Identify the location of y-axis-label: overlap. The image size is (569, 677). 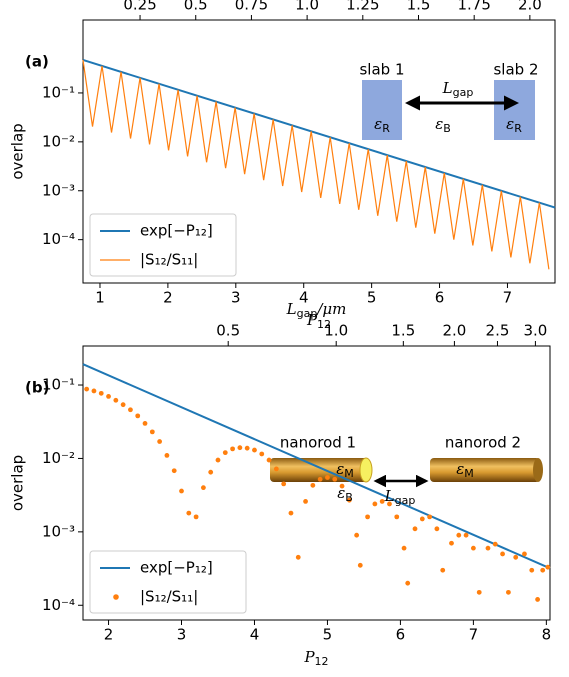
(18, 483).